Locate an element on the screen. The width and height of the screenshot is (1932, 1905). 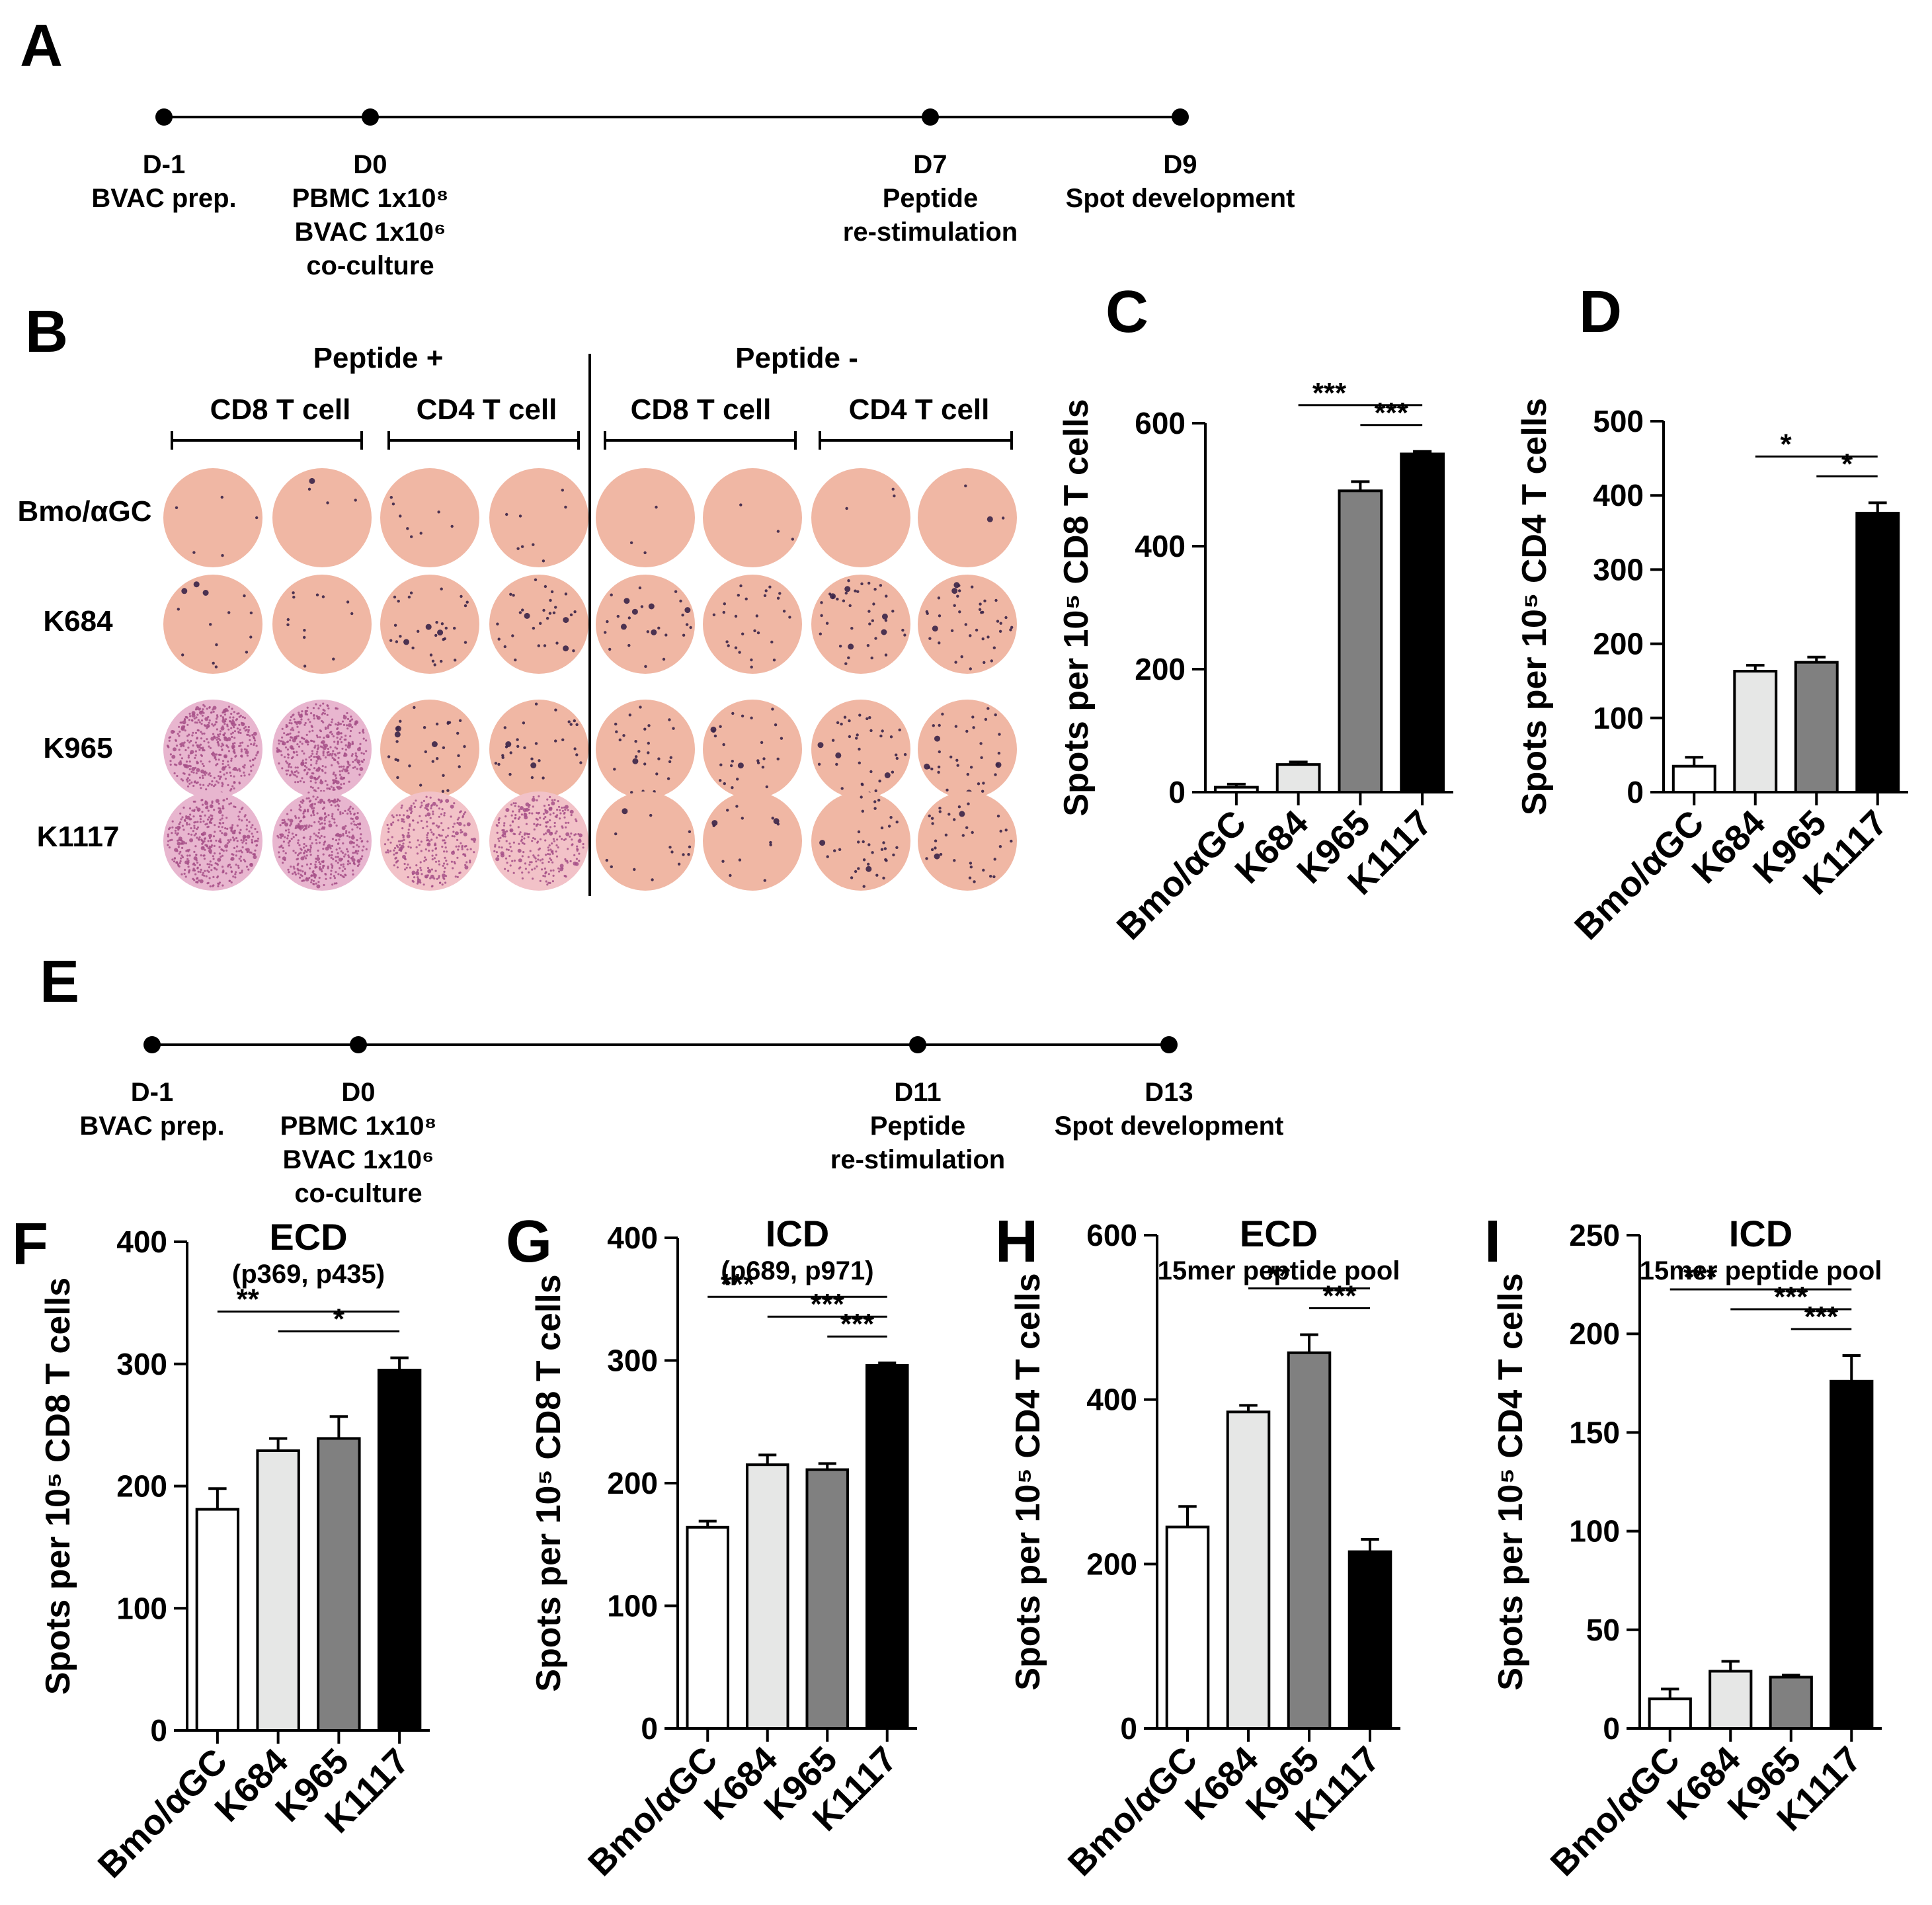
row-label-2: K684 is located at coordinates (78, 621).